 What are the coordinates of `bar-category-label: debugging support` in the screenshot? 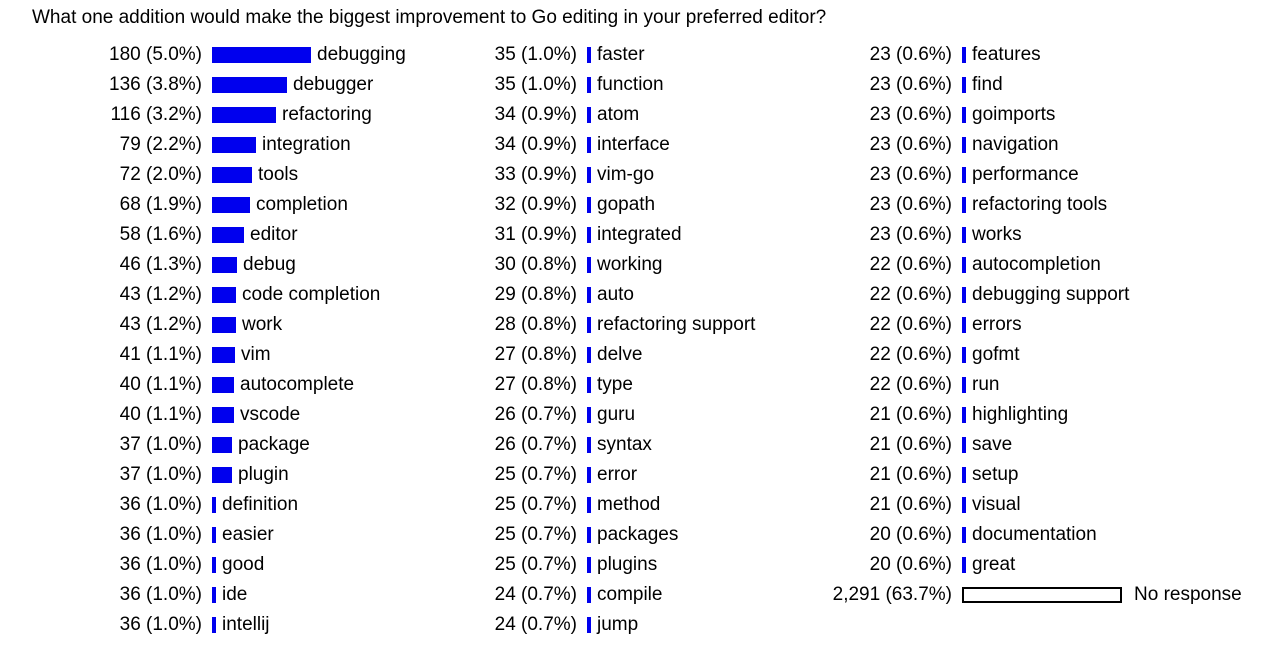 It's located at (1051, 294).